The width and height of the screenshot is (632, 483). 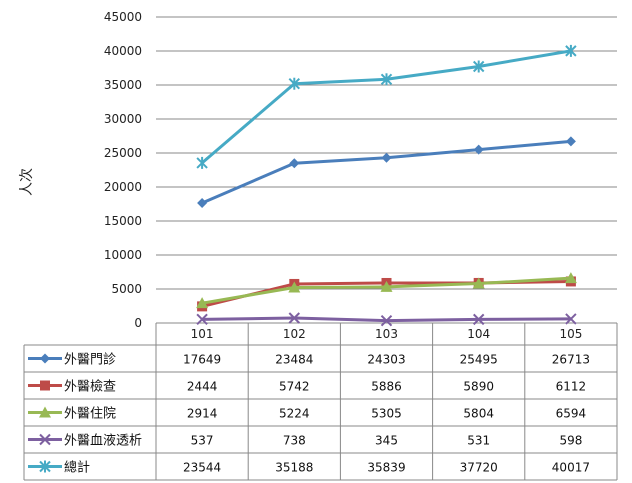 What do you see at coordinates (479, 360) in the screenshot?
I see `data-label: 25495` at bounding box center [479, 360].